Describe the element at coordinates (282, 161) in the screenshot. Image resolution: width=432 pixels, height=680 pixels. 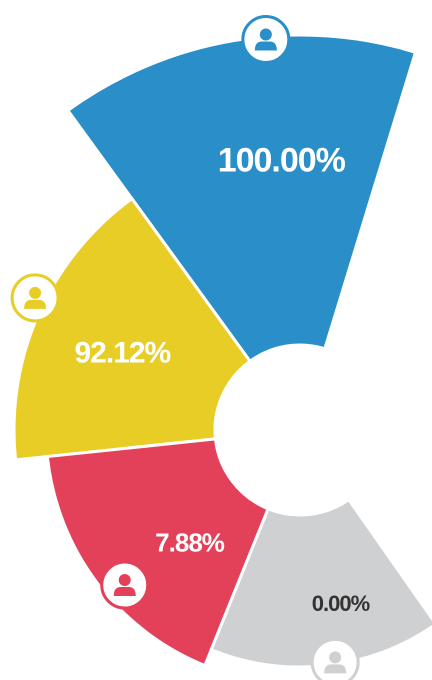
I see `value-label: 100.00%` at that location.